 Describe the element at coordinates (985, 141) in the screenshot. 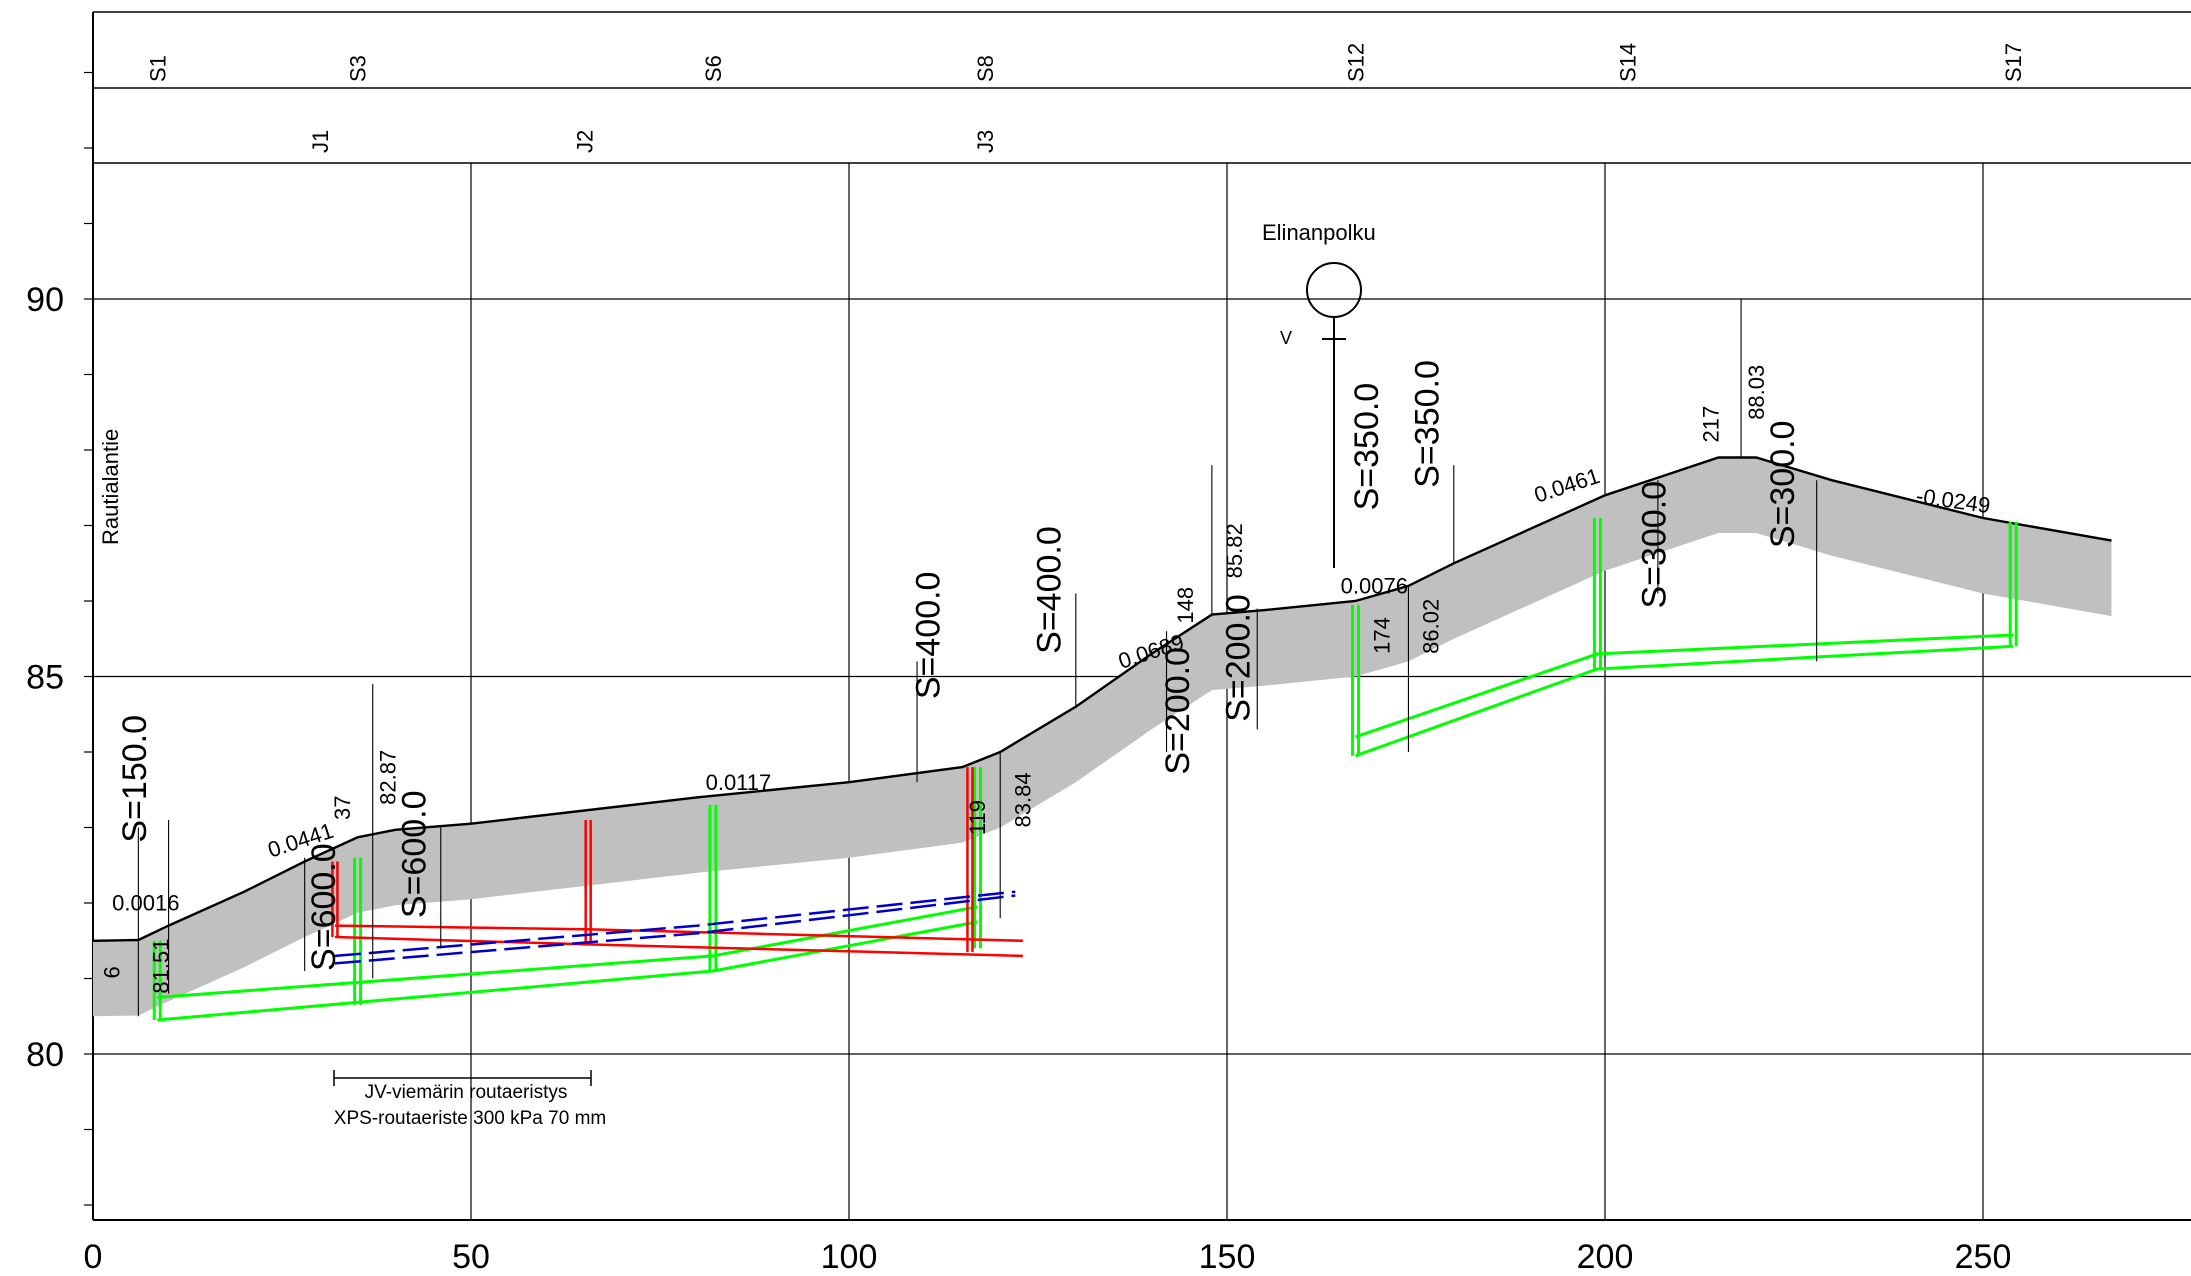

I see `junction-label: J3` at that location.